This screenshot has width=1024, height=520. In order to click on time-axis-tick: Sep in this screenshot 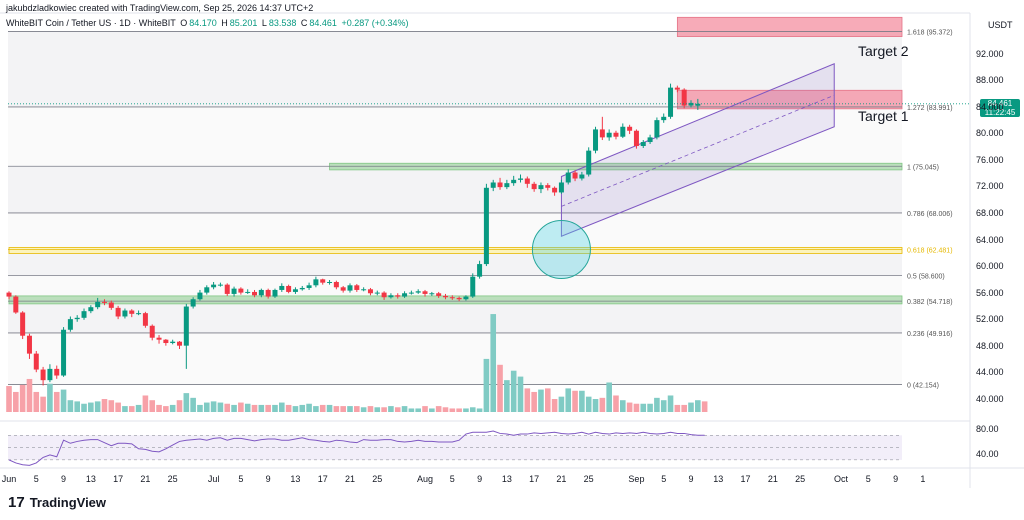, I will do `click(636, 479)`.